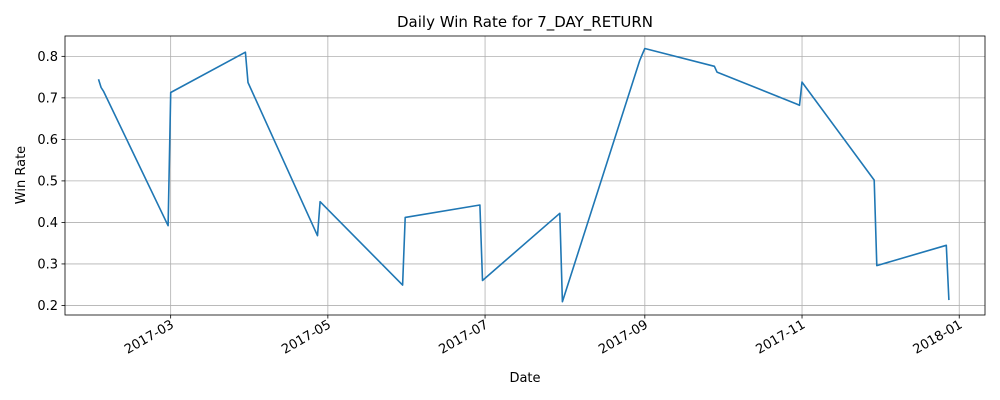  I want to click on chart-title: Daily Win Rate for 7_DAY_RETURN, so click(525, 22).